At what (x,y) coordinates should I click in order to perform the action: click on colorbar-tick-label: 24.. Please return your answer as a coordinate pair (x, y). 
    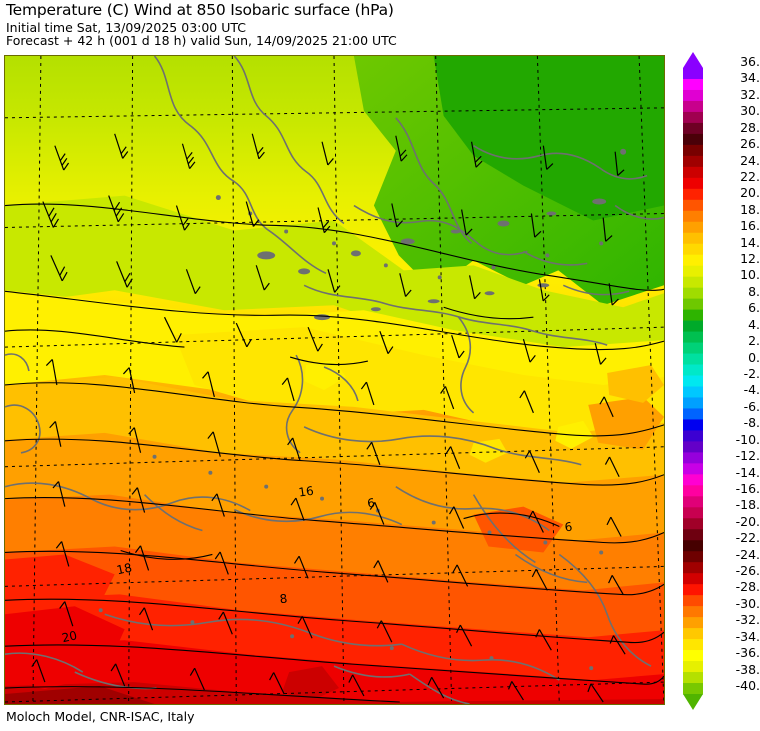
    Looking at the image, I should click on (750, 160).